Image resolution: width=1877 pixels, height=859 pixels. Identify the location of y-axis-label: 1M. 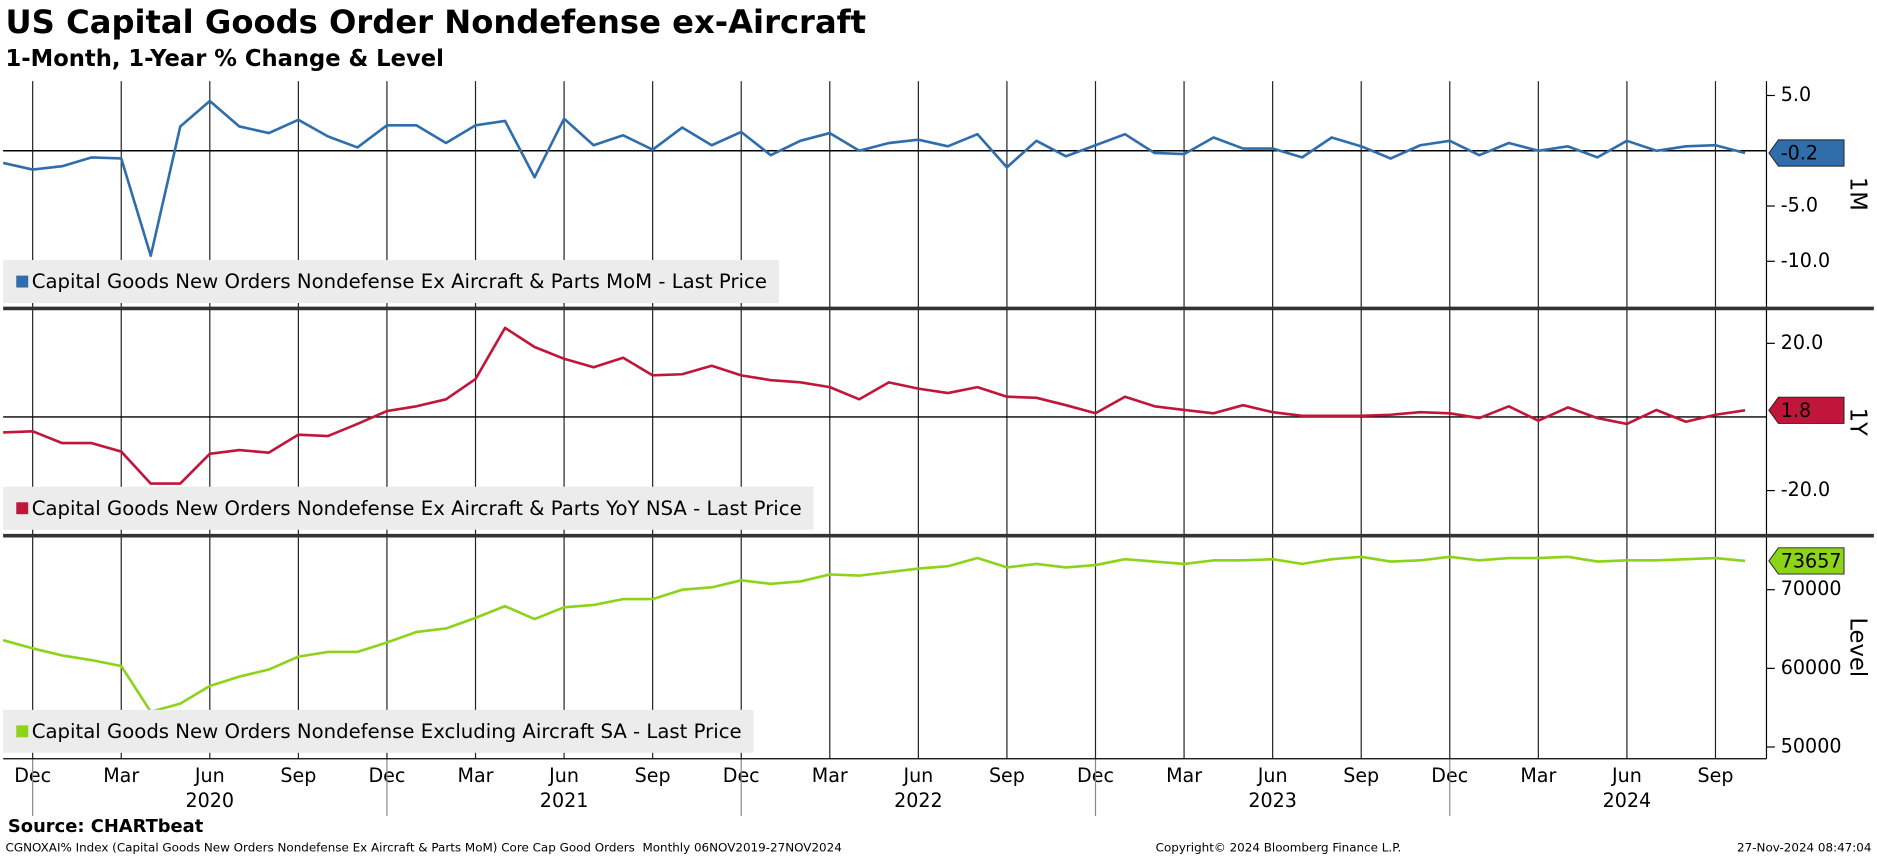
(1858, 194).